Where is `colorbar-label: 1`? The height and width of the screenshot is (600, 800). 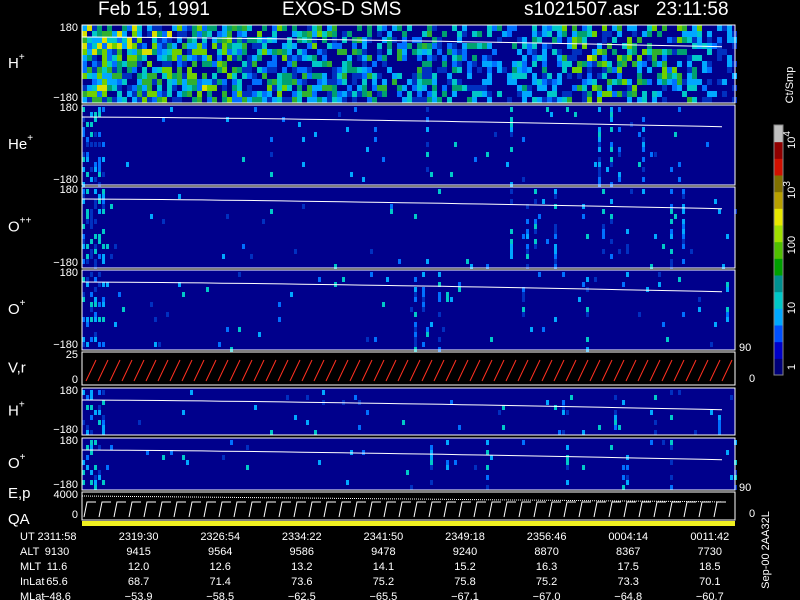 colorbar-label: 1 is located at coordinates (792, 367).